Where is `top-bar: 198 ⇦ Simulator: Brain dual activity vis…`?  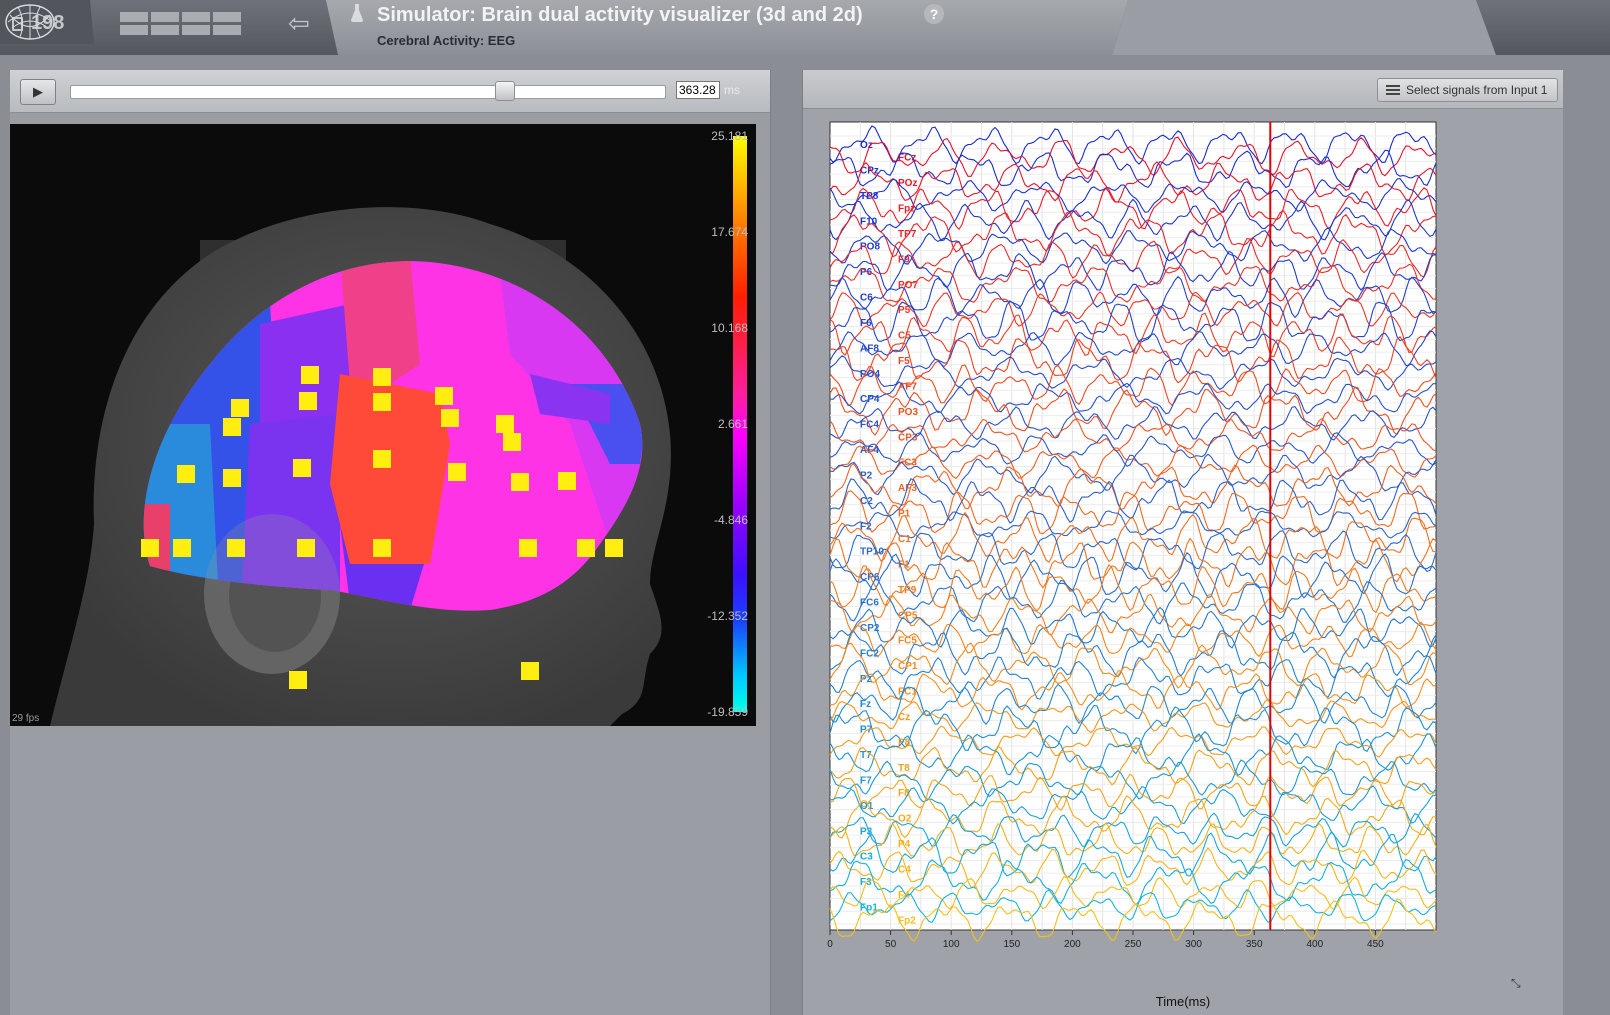
top-bar: 198 ⇦ Simulator: Brain dual activity vis… is located at coordinates (805, 27).